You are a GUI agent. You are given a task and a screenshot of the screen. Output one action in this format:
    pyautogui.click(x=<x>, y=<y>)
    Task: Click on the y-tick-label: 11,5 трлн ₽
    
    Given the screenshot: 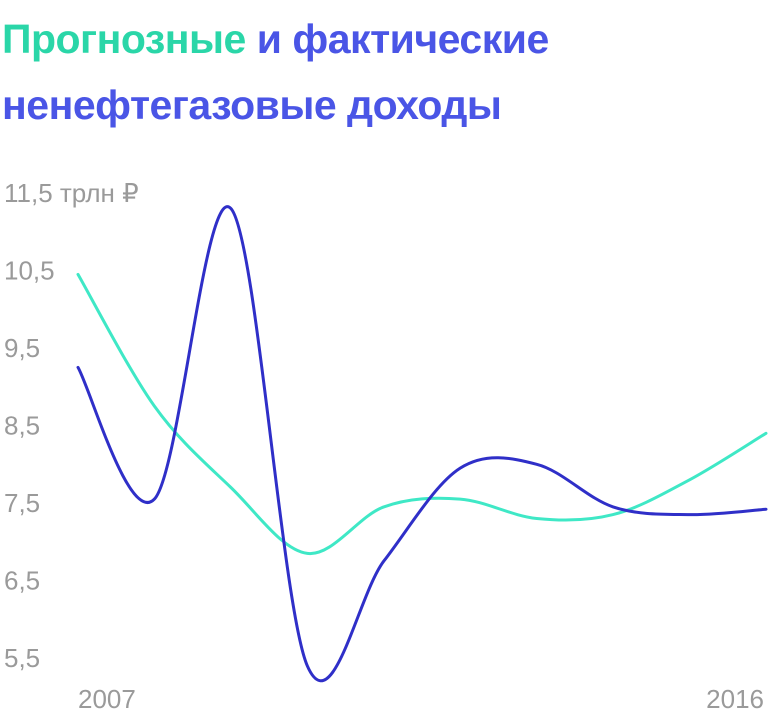 What is the action you would take?
    pyautogui.click(x=71, y=193)
    